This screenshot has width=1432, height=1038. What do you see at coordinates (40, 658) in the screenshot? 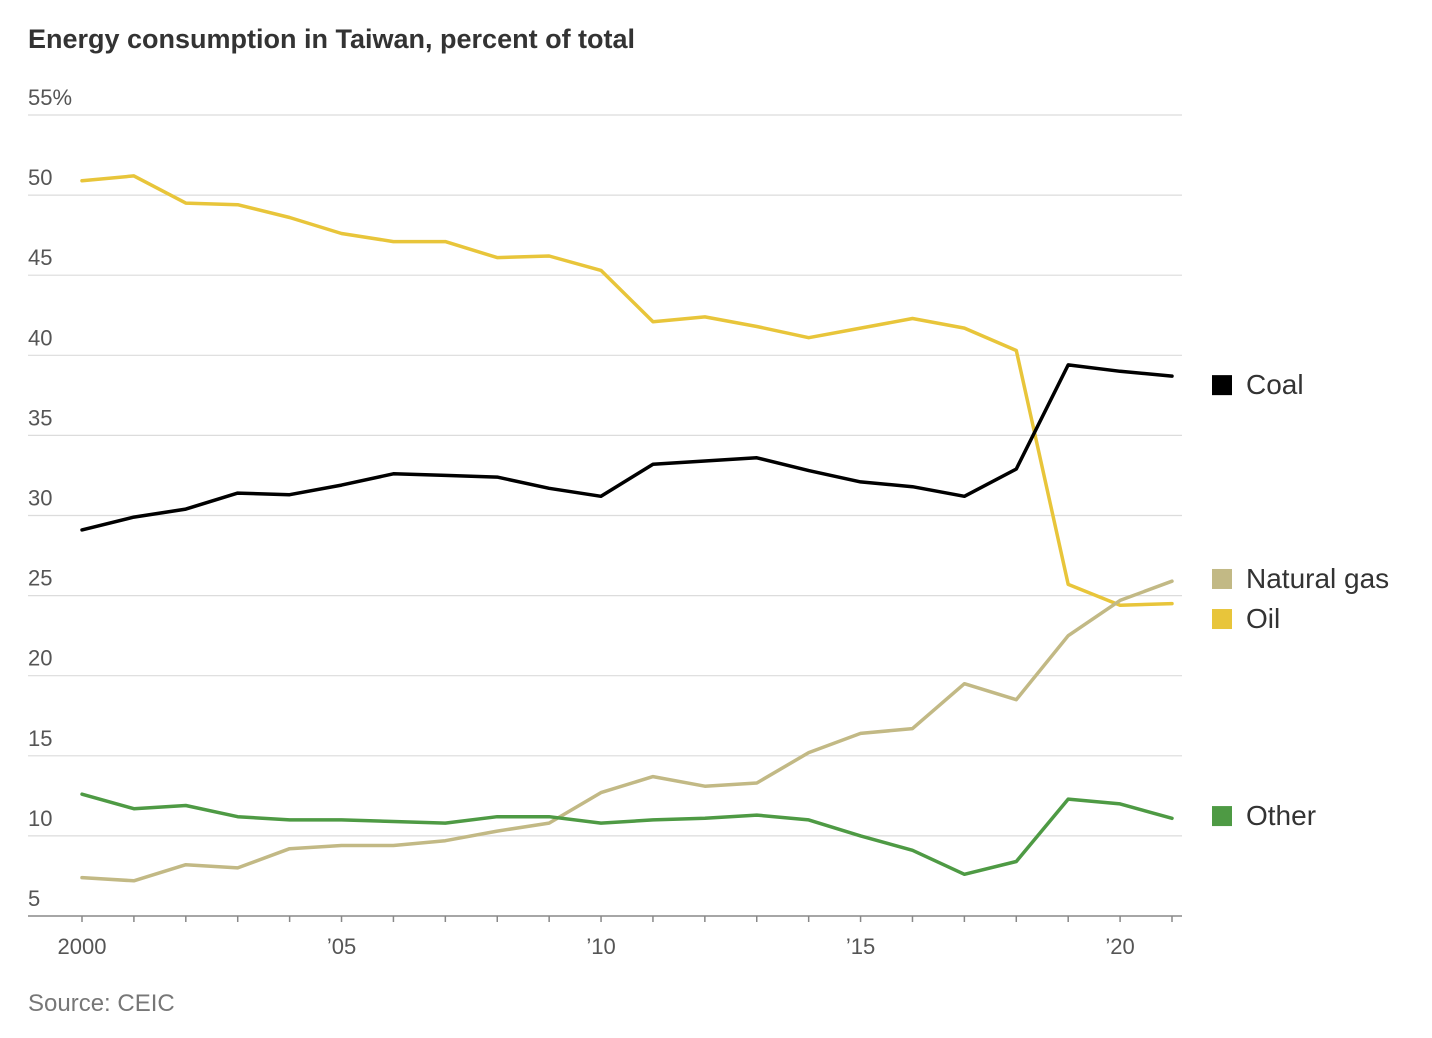
I see `y-tick-label: 20` at bounding box center [40, 658].